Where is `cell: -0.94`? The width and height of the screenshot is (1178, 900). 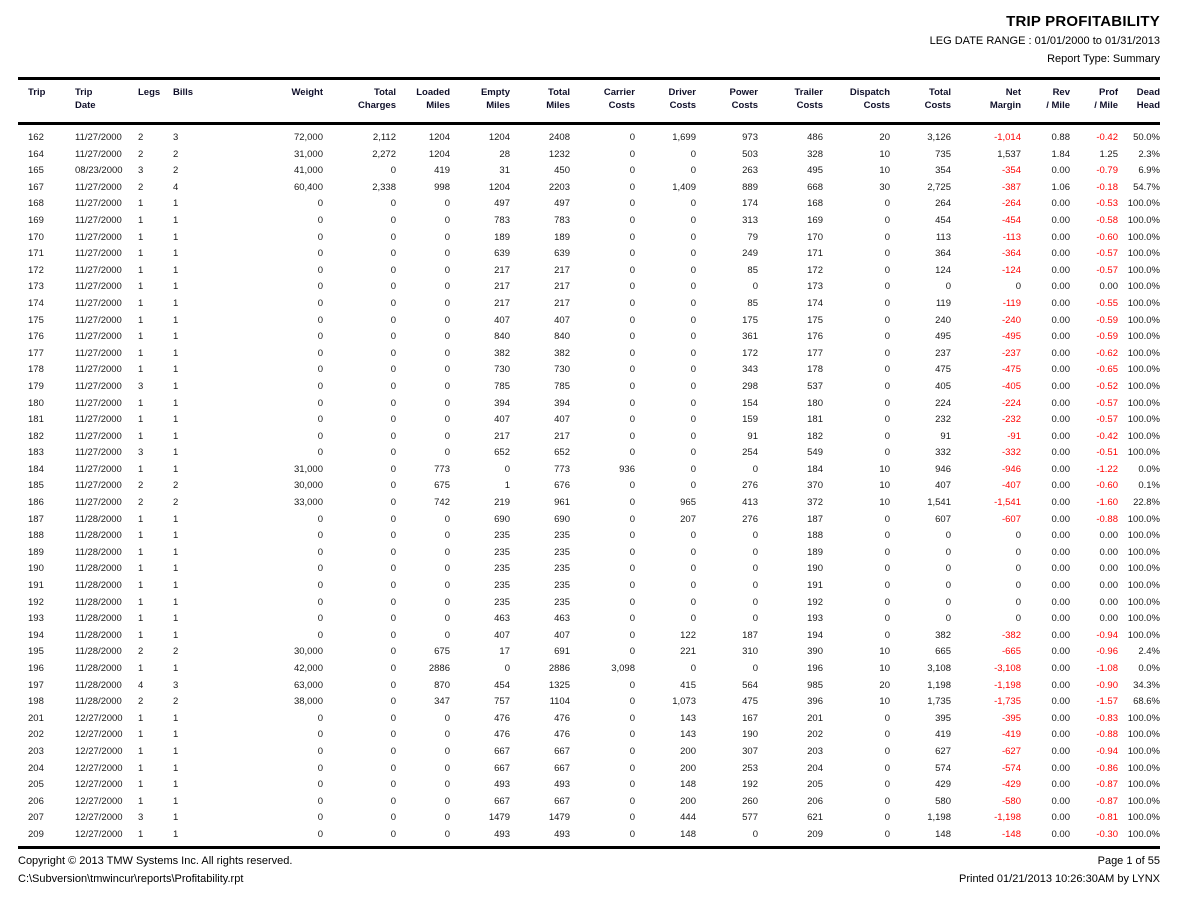
cell: -0.94 is located at coordinates (1107, 751).